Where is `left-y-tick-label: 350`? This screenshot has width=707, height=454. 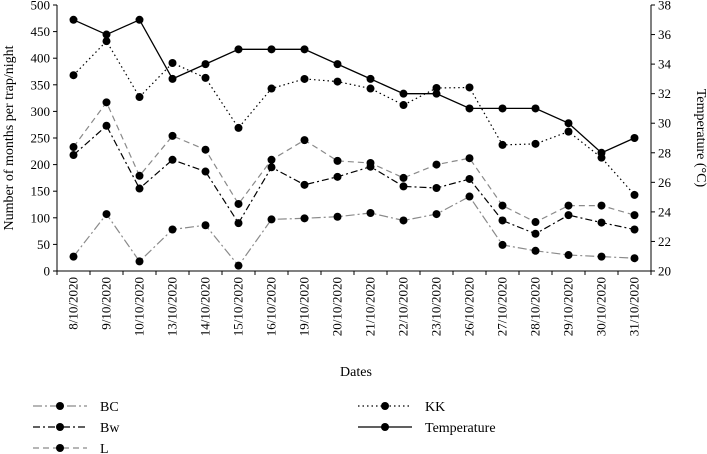
left-y-tick-label: 350 is located at coordinates (41, 84).